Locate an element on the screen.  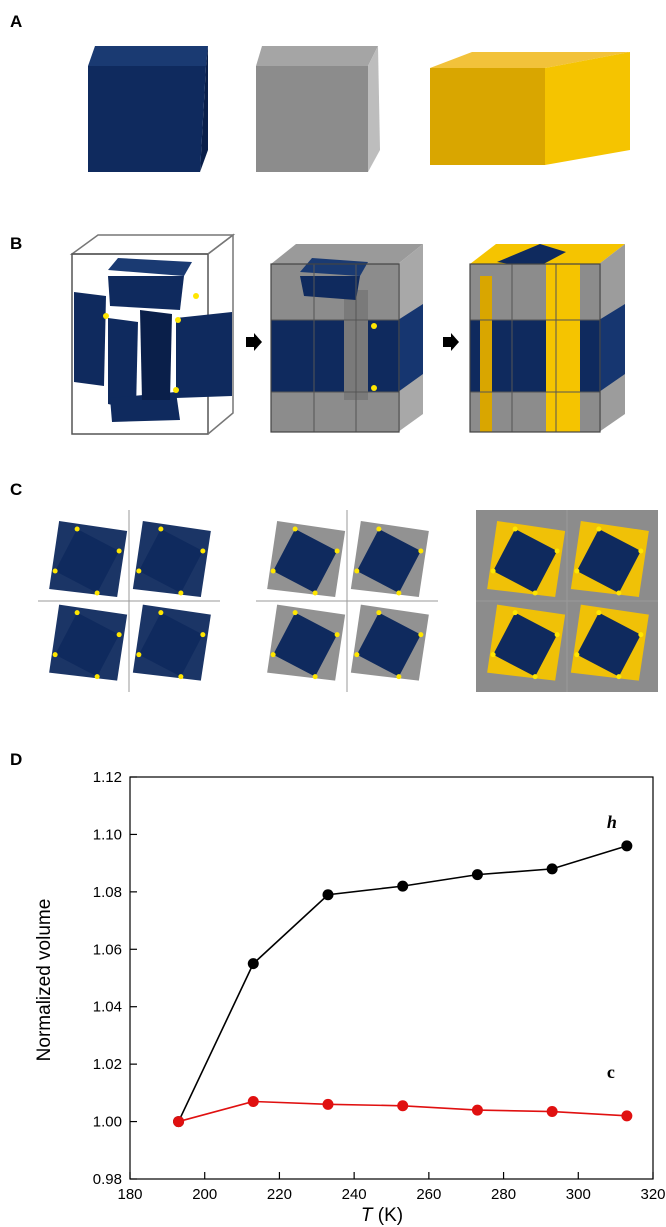
y-tick-label: 1.10 is located at coordinates (107, 834).